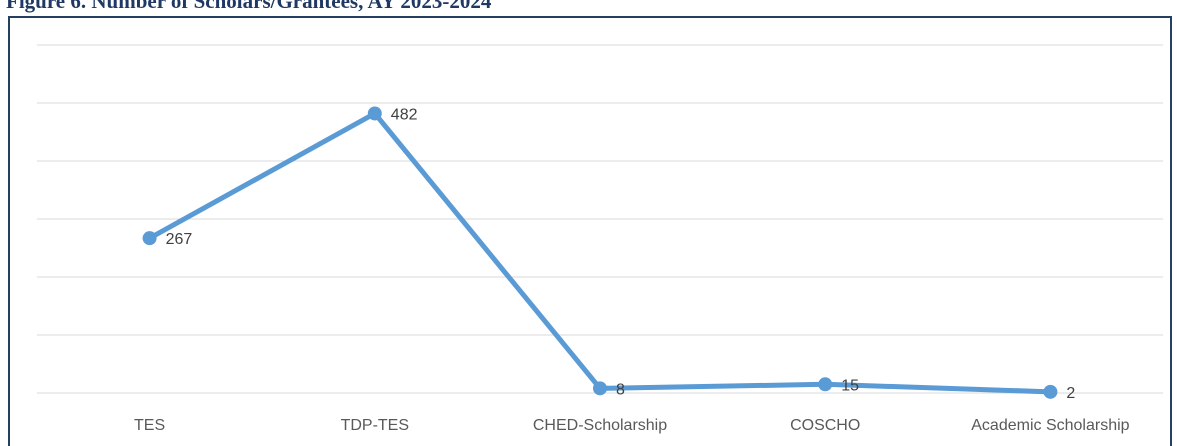 The height and width of the screenshot is (446, 1177). I want to click on x-tick-label: TDP-TES, so click(375, 425).